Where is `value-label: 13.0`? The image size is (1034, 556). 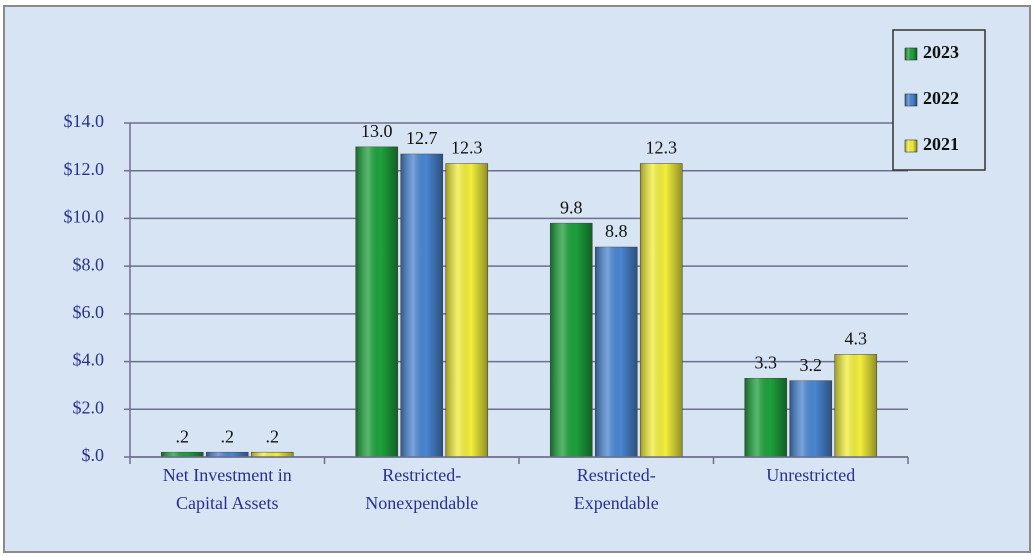
value-label: 13.0 is located at coordinates (377, 131).